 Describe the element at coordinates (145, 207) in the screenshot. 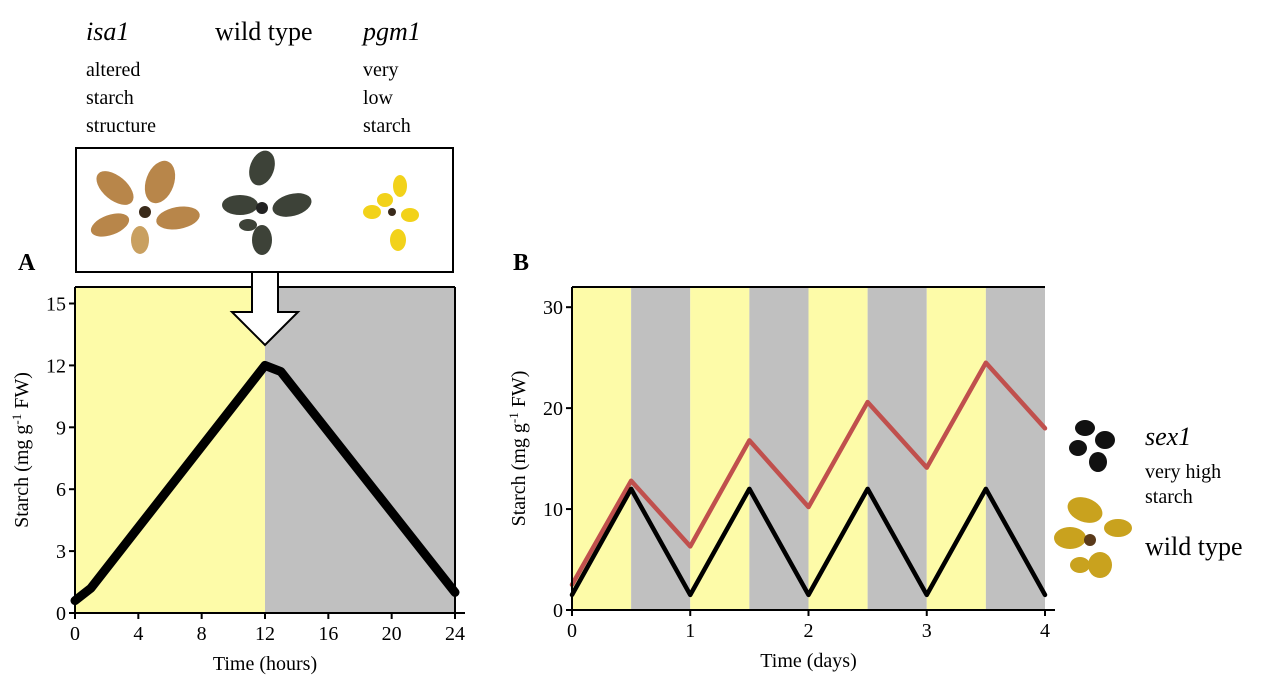

I see `plant-isa1` at that location.